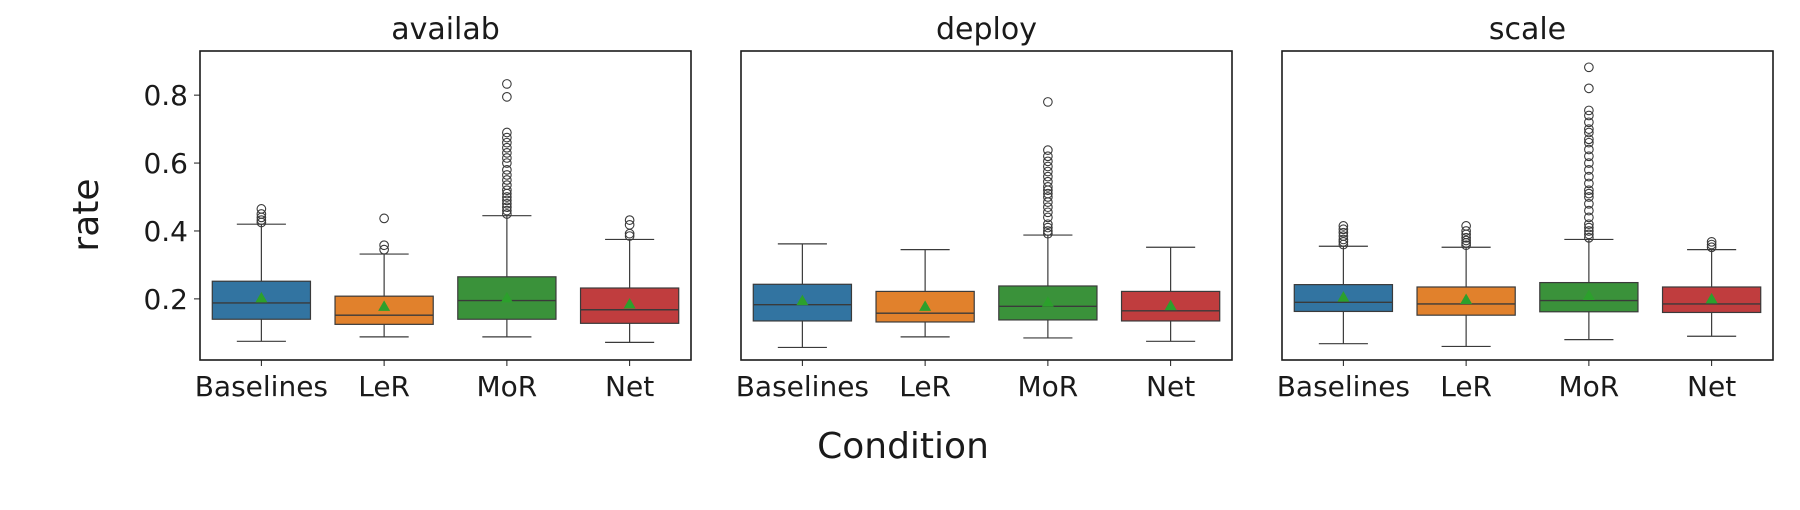 The image size is (1800, 510). Describe the element at coordinates (165, 299) in the screenshot. I see `y-tick-label: 0.2` at that location.